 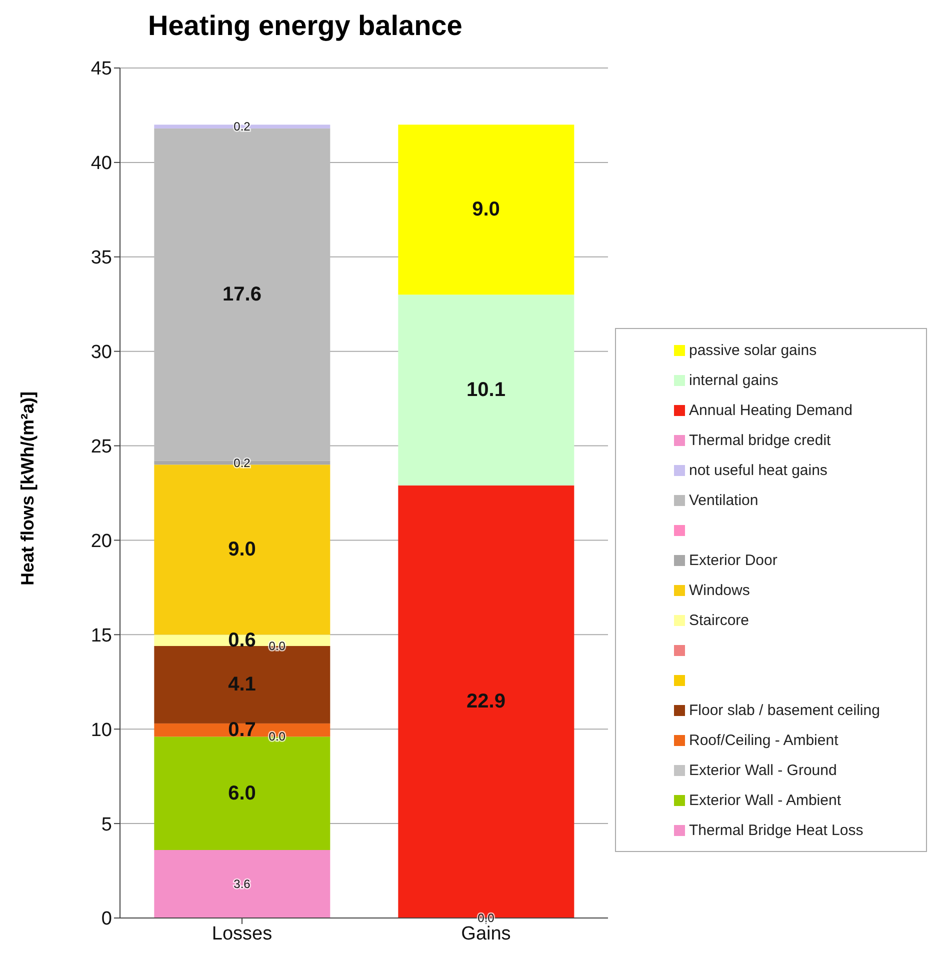 What do you see at coordinates (776, 830) in the screenshot?
I see `legend-label: Thermal Bridge Heat Loss` at bounding box center [776, 830].